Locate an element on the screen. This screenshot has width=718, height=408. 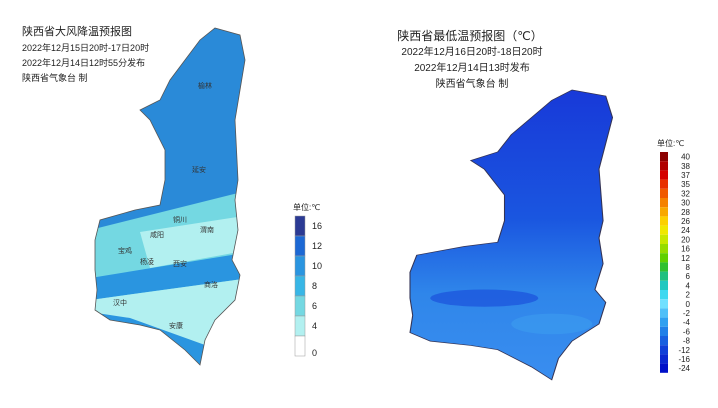
title: 陕西省大风降温预报图 is located at coordinates (77, 31).